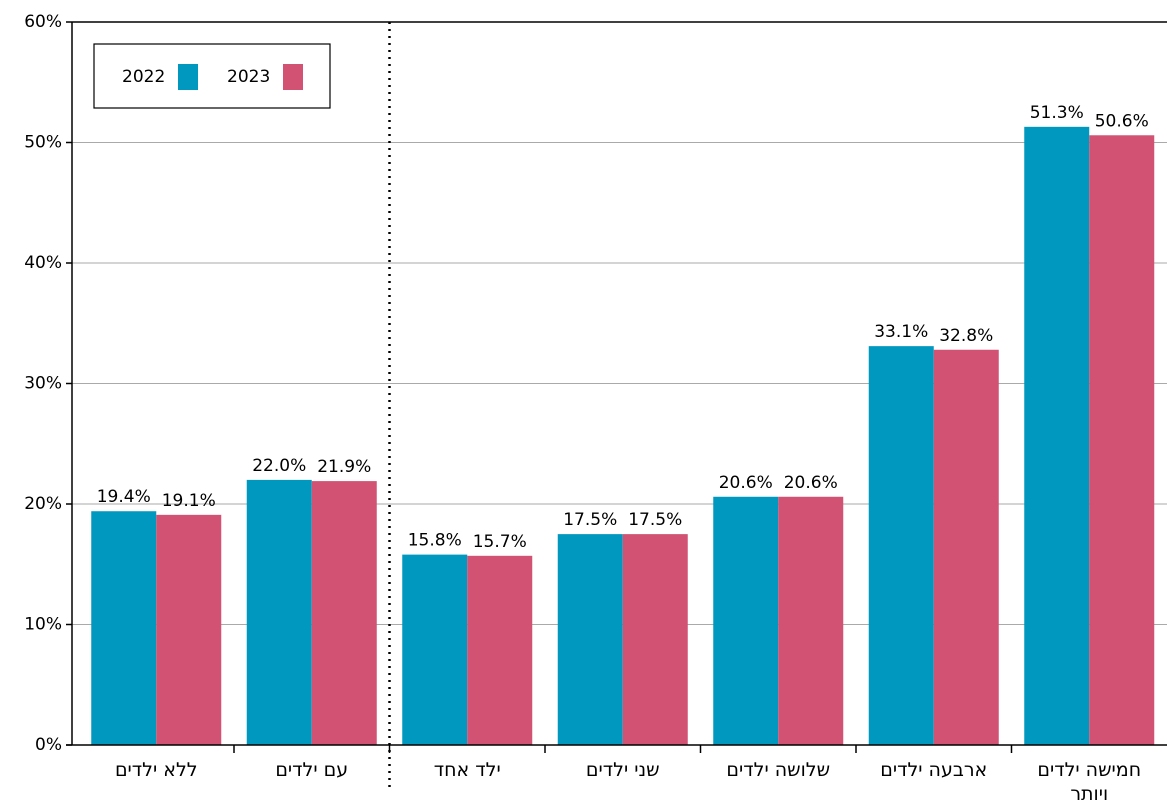 This screenshot has width=1167, height=807. I want to click on x-tick-label: שני ילדים, so click(622, 770).